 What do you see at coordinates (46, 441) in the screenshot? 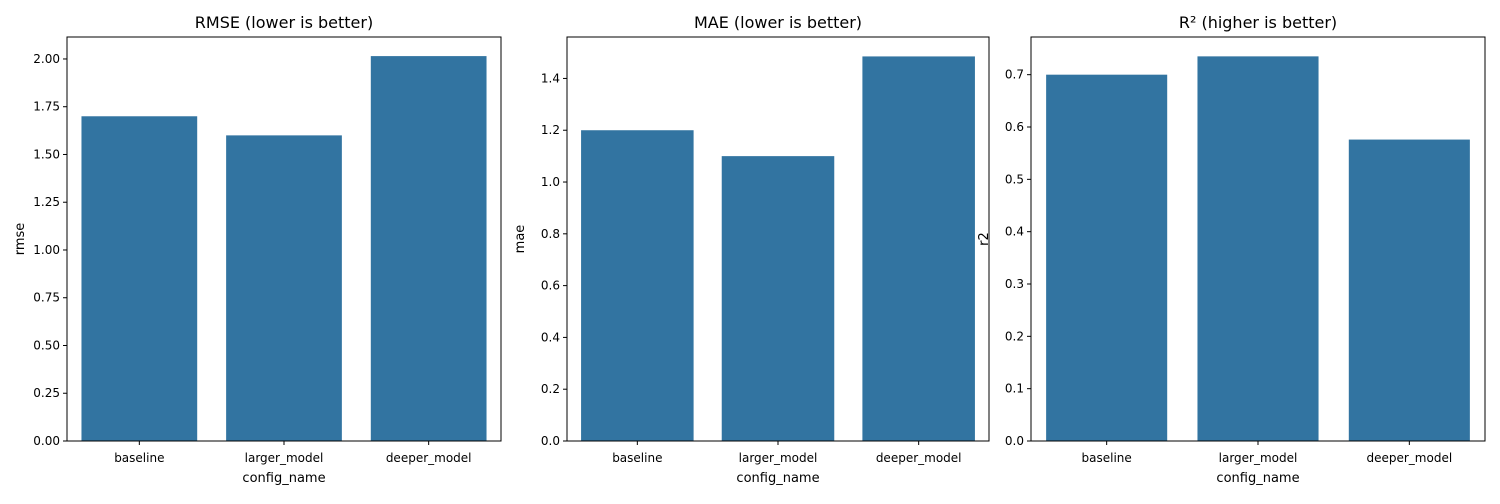
I see `y-tick-label: 0.00` at bounding box center [46, 441].